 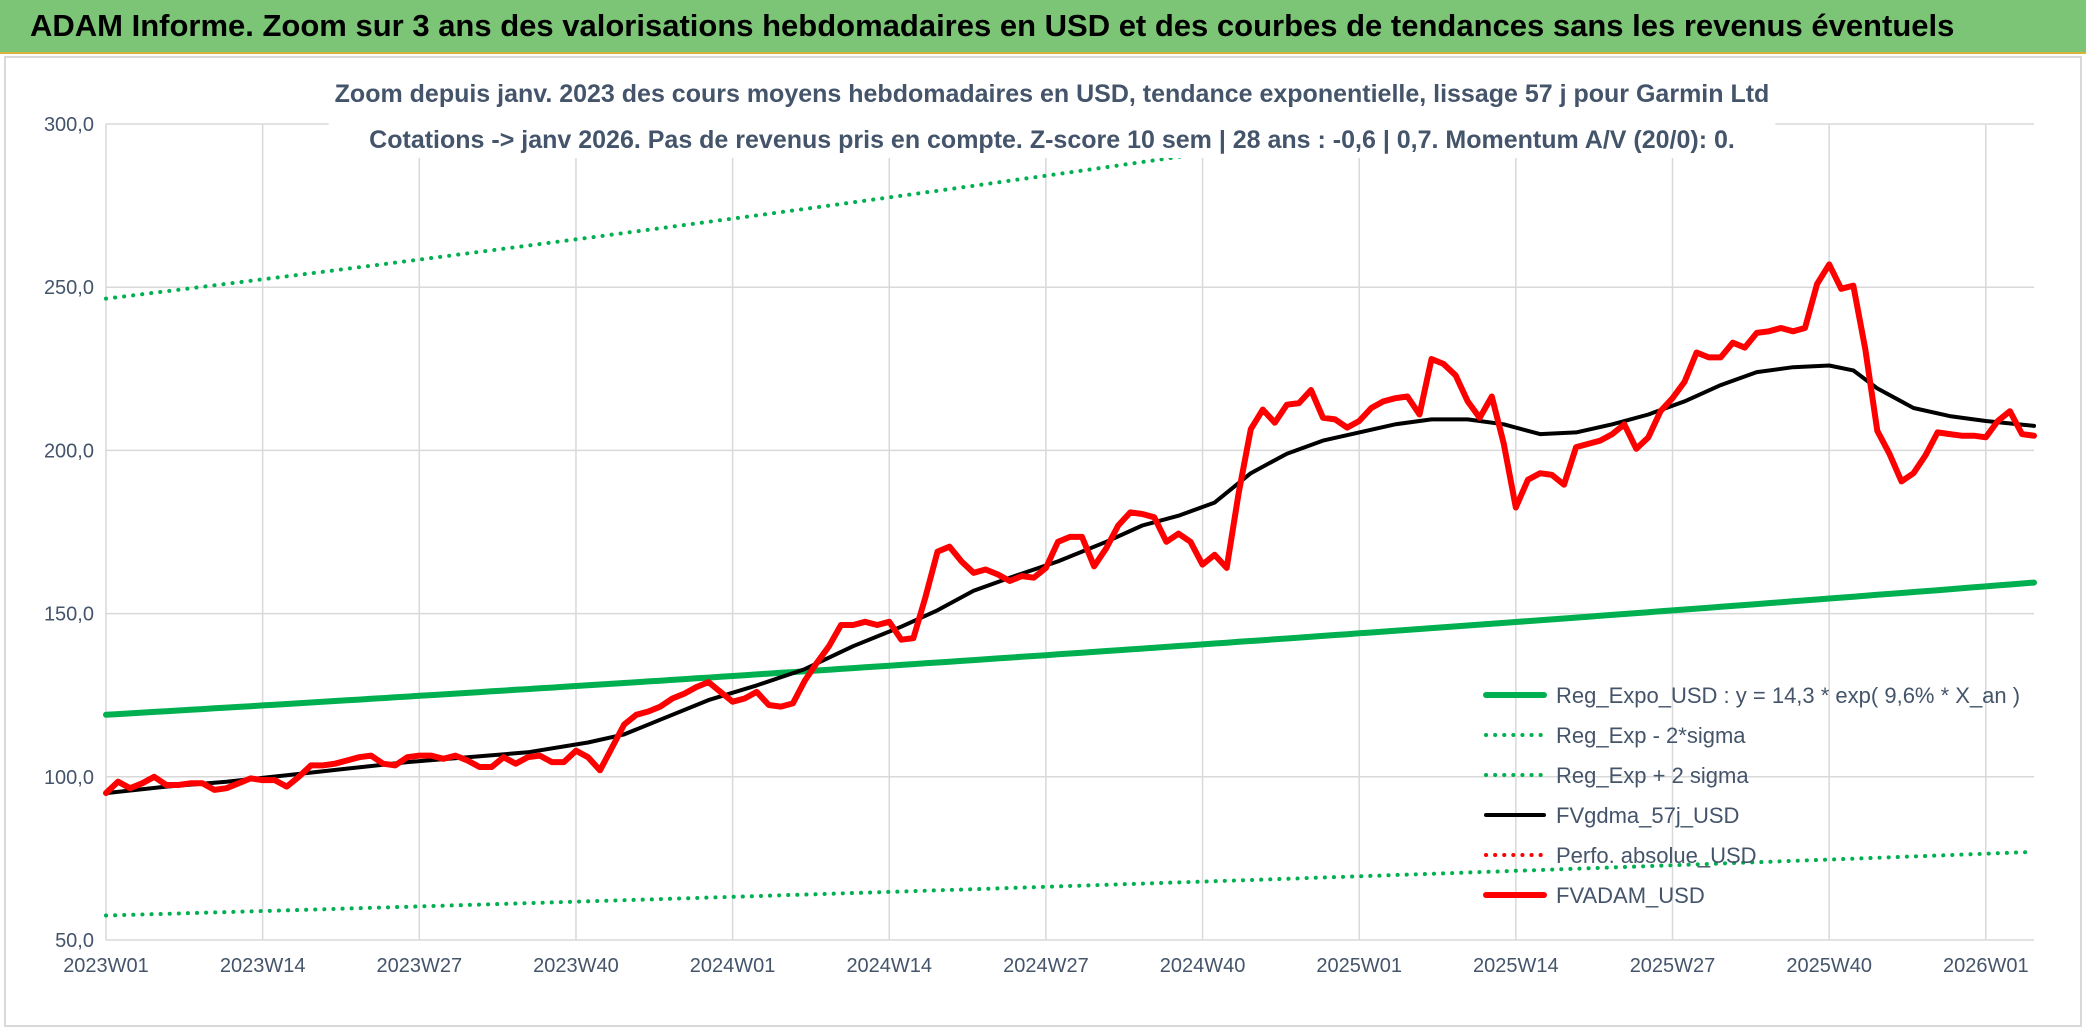 I want to click on legend-label: FVgdma_57j_USD, so click(x=1647, y=815).